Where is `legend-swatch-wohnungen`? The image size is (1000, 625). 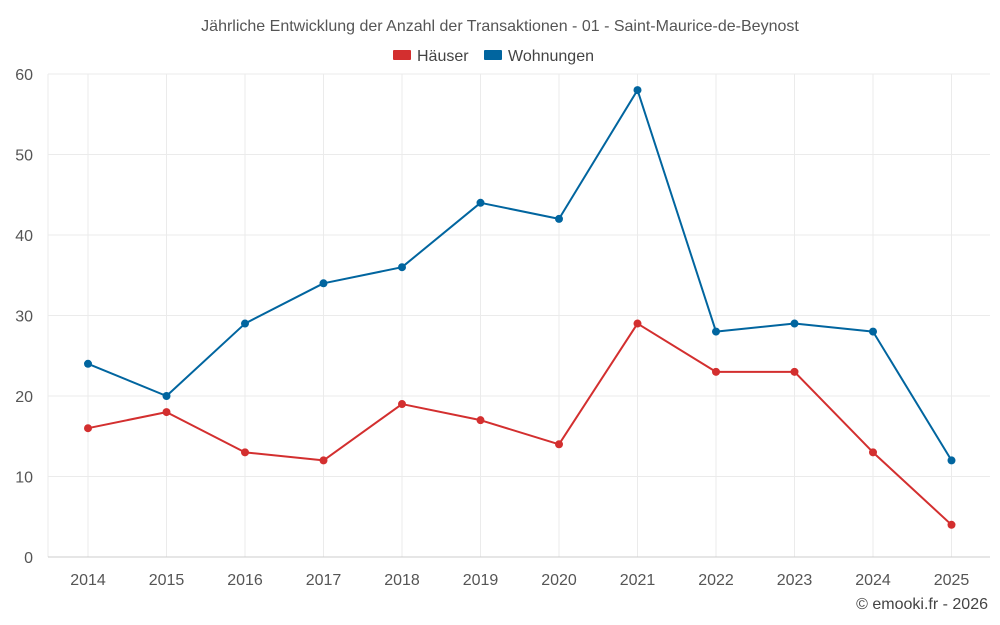
legend-swatch-wohnungen is located at coordinates (493, 55).